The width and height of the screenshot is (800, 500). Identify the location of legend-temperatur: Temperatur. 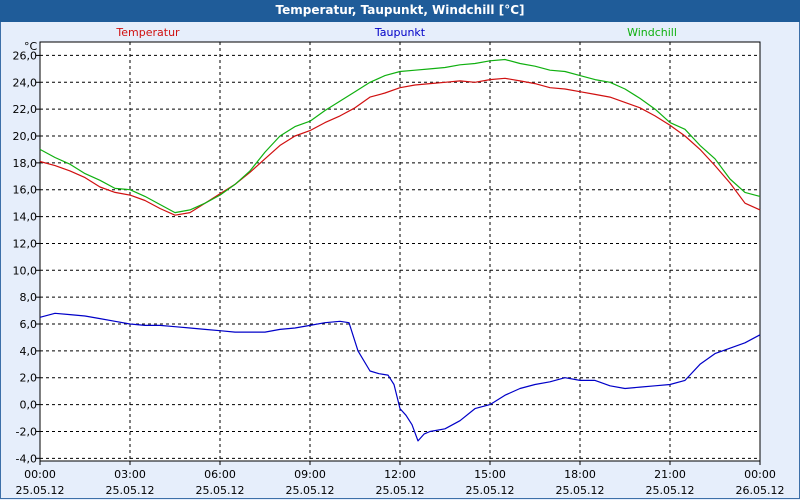
(147, 32).